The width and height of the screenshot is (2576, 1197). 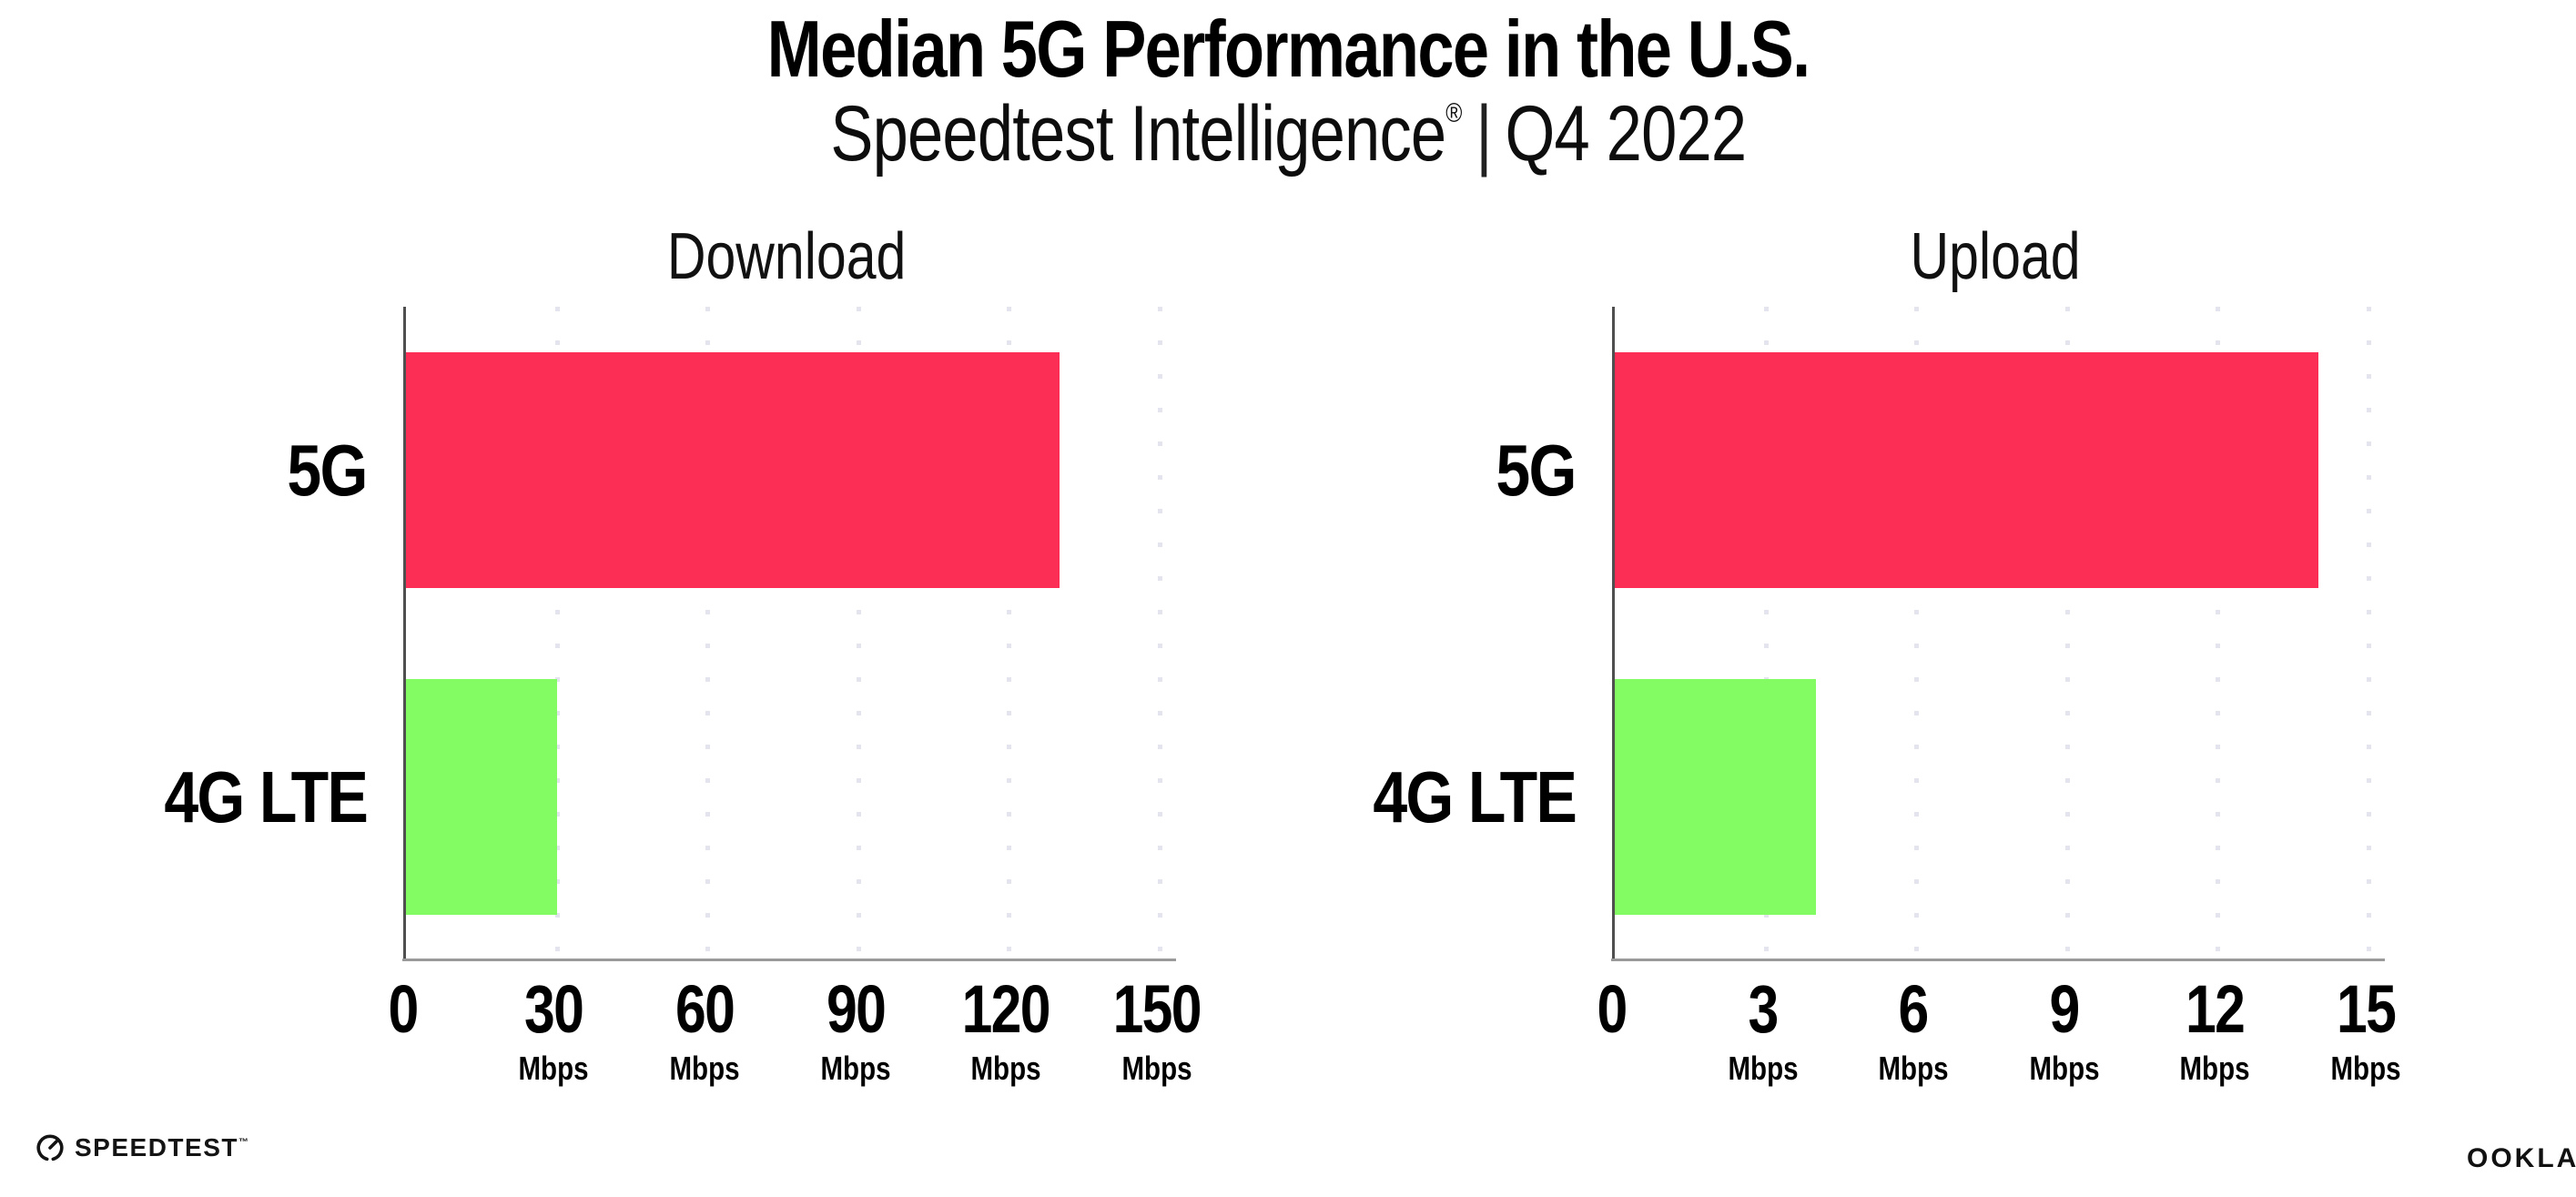 I want to click on upload-x-axis-line, so click(x=1998, y=960).